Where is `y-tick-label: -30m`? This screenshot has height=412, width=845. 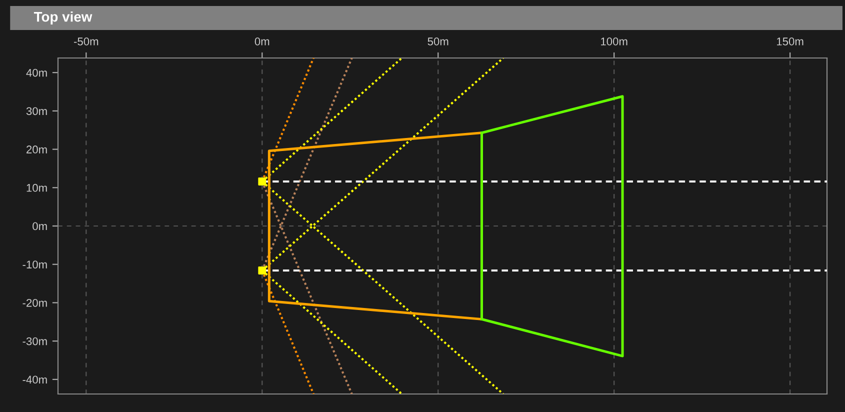 y-tick-label: -30m is located at coordinates (34, 341).